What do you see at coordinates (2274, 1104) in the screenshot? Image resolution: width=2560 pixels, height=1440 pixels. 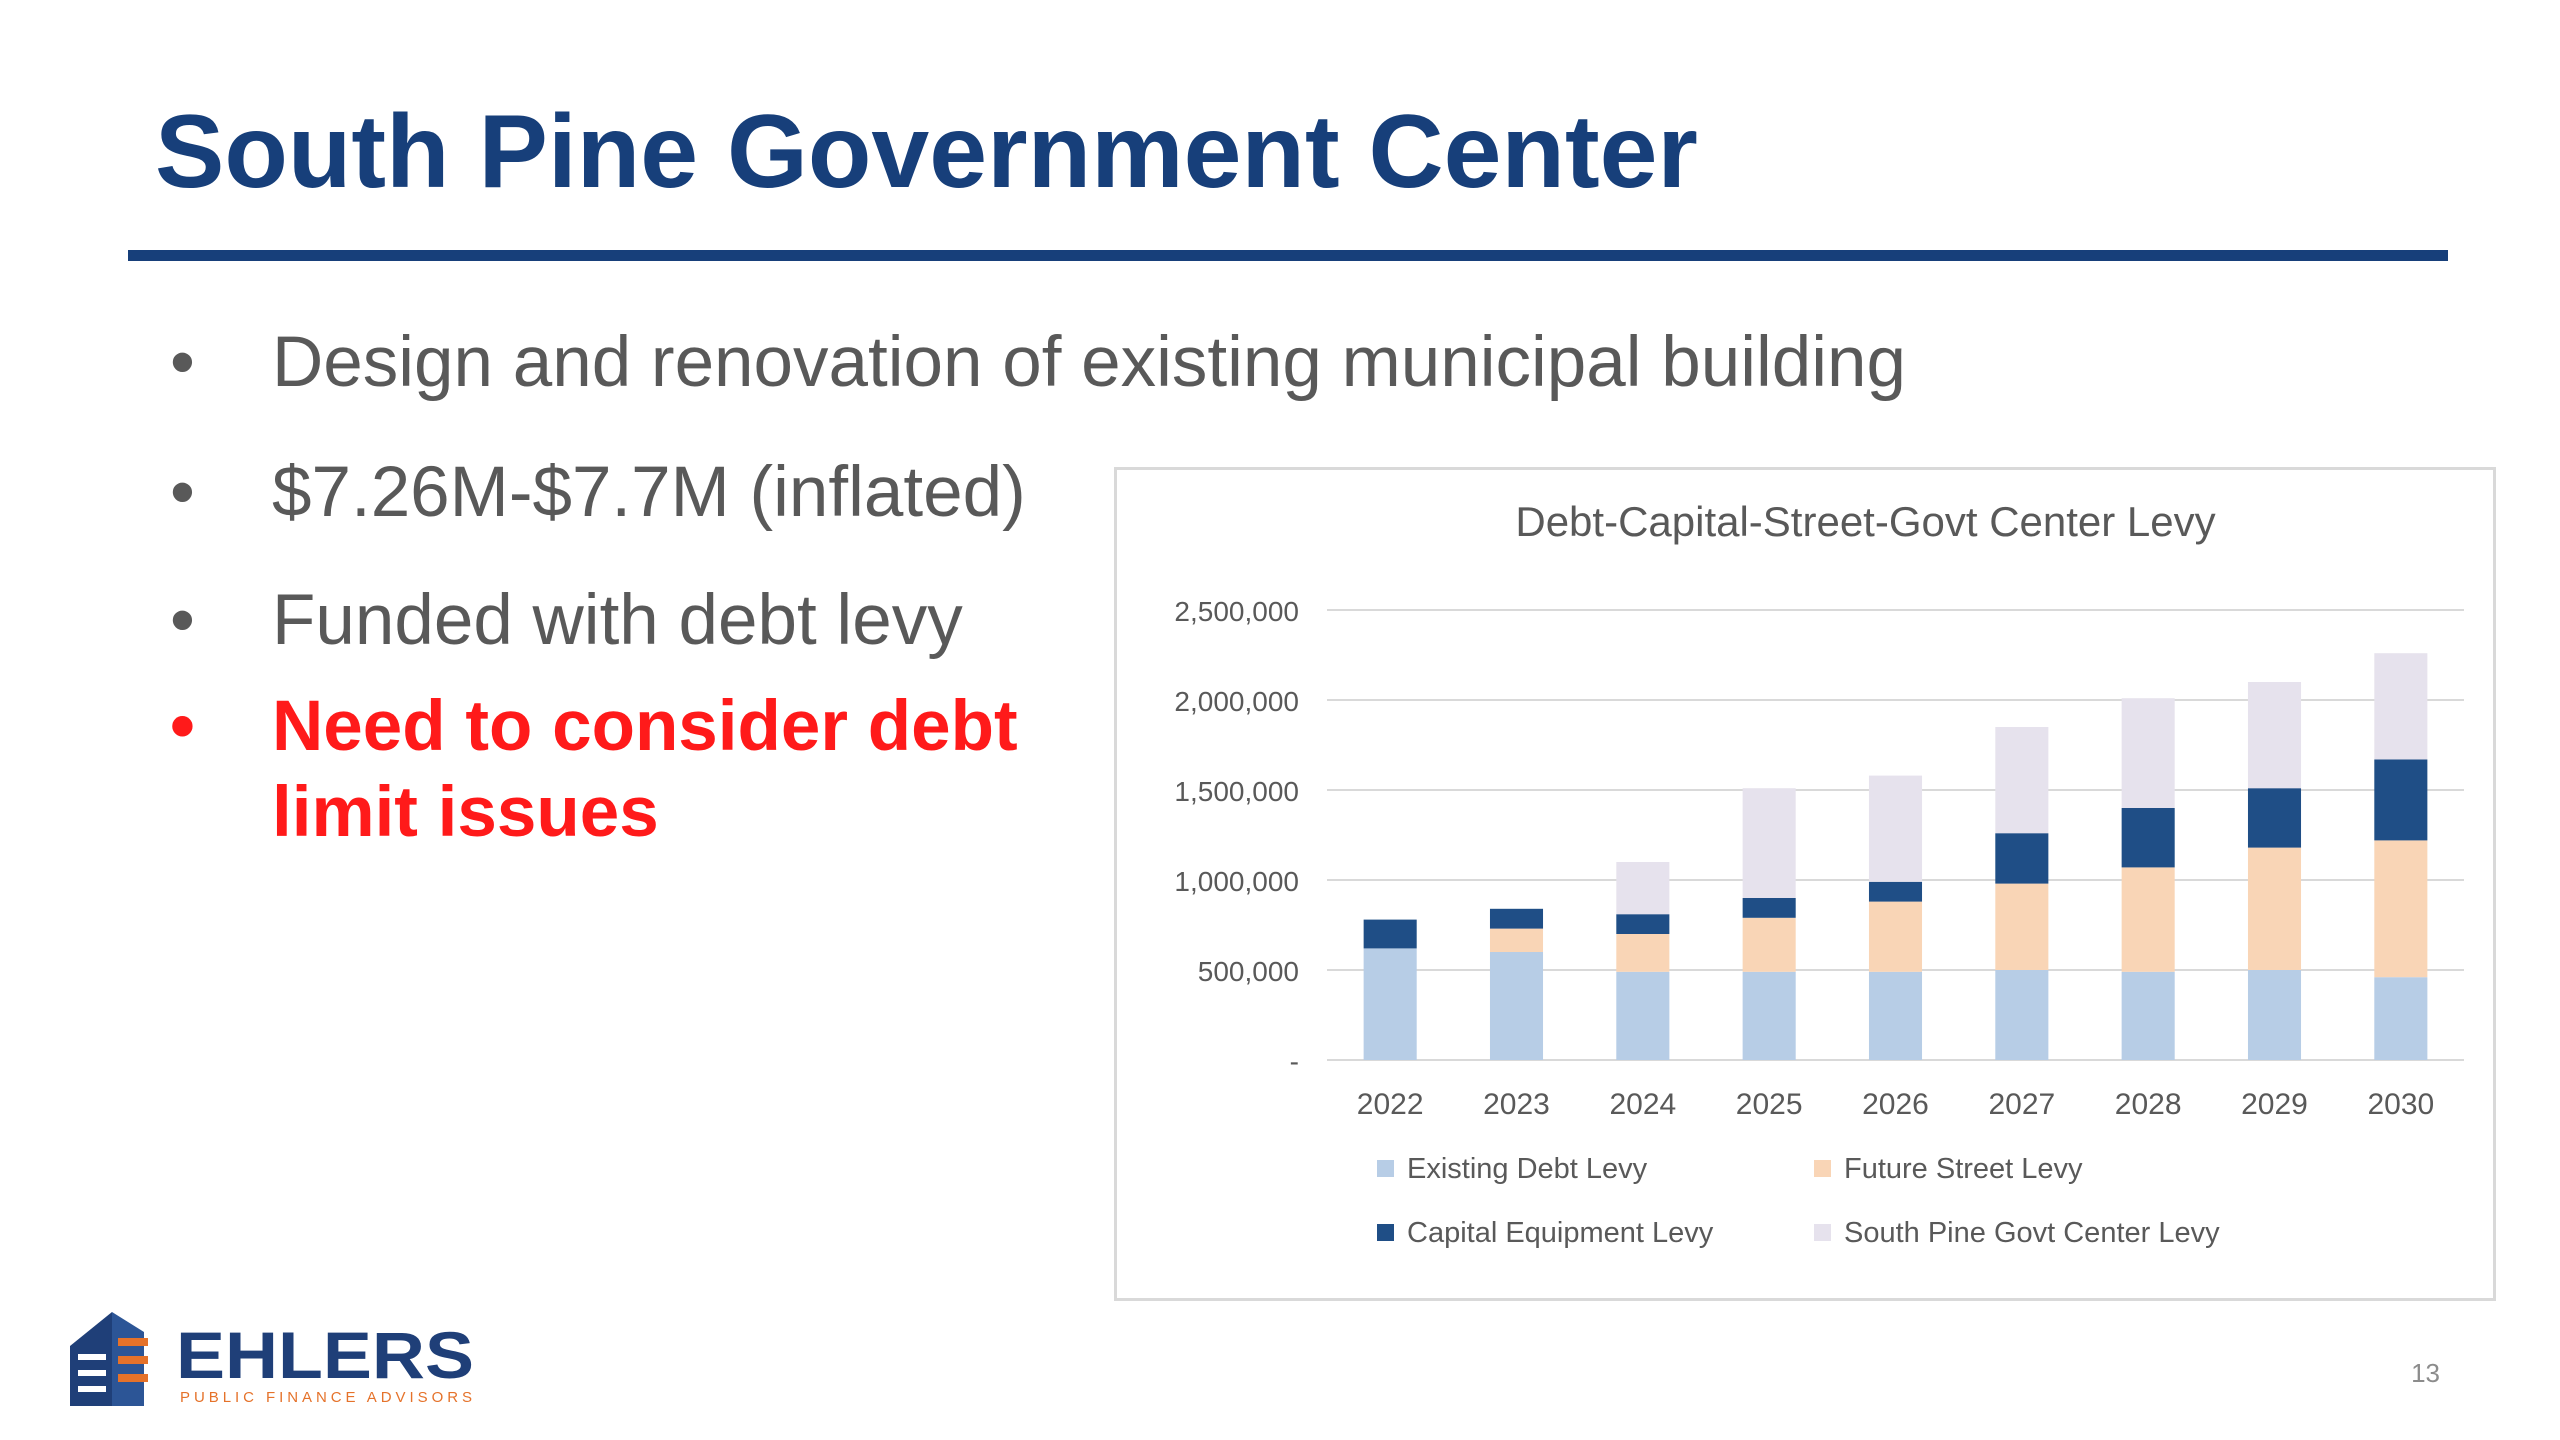 I see `x-tick-label: 2029` at bounding box center [2274, 1104].